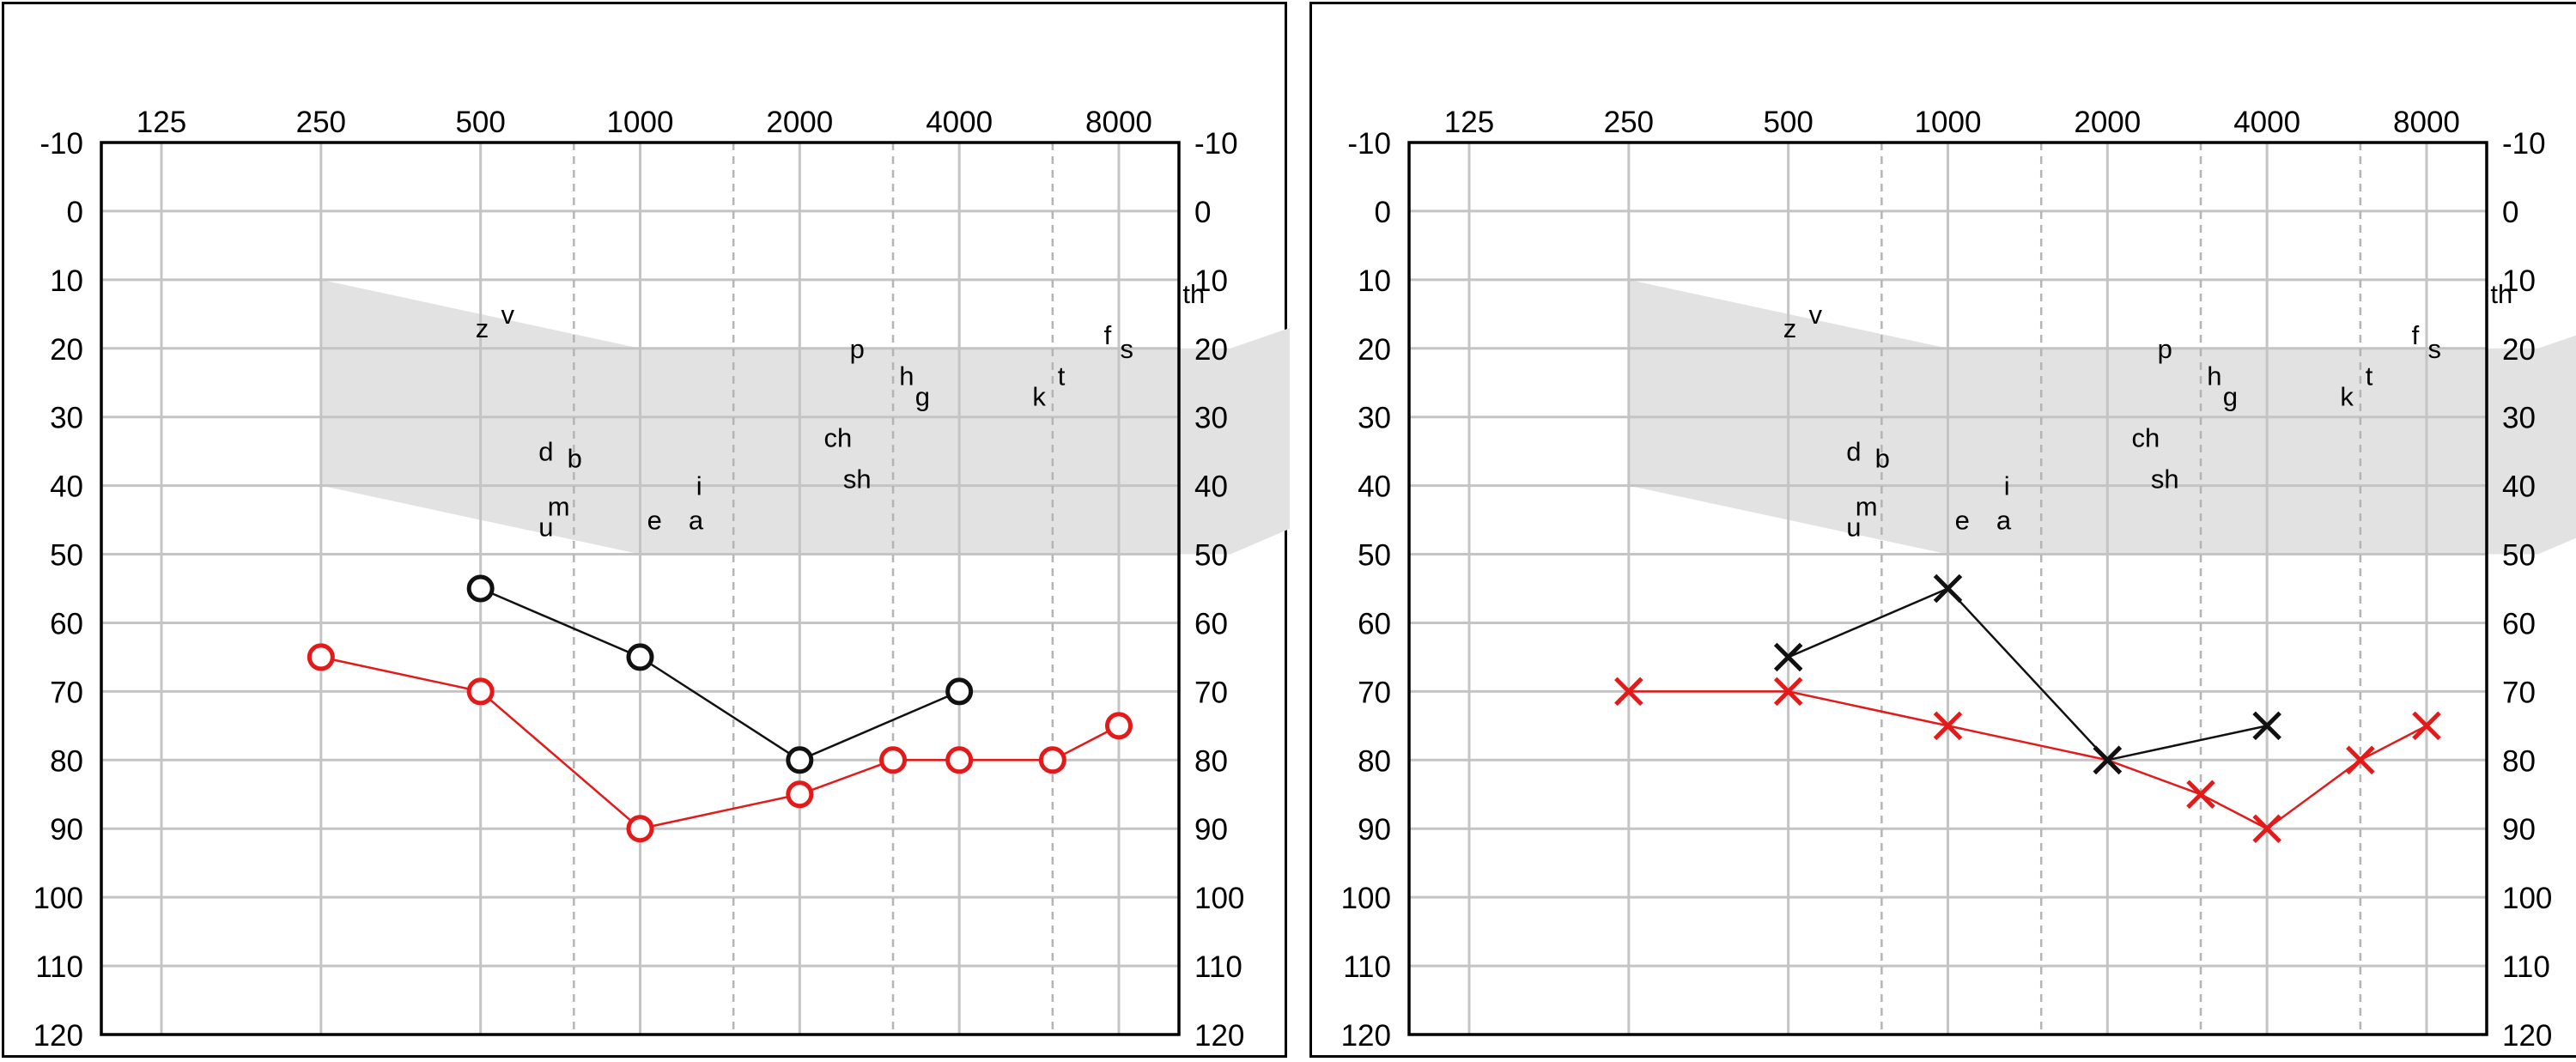  I want to click on y-tick-label-left: 40, so click(1374, 487).